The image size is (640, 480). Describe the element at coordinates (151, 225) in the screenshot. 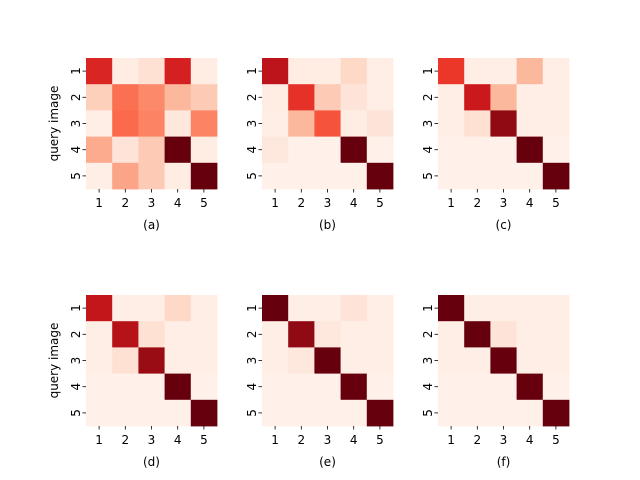

I see `subplot-label: (a)` at that location.